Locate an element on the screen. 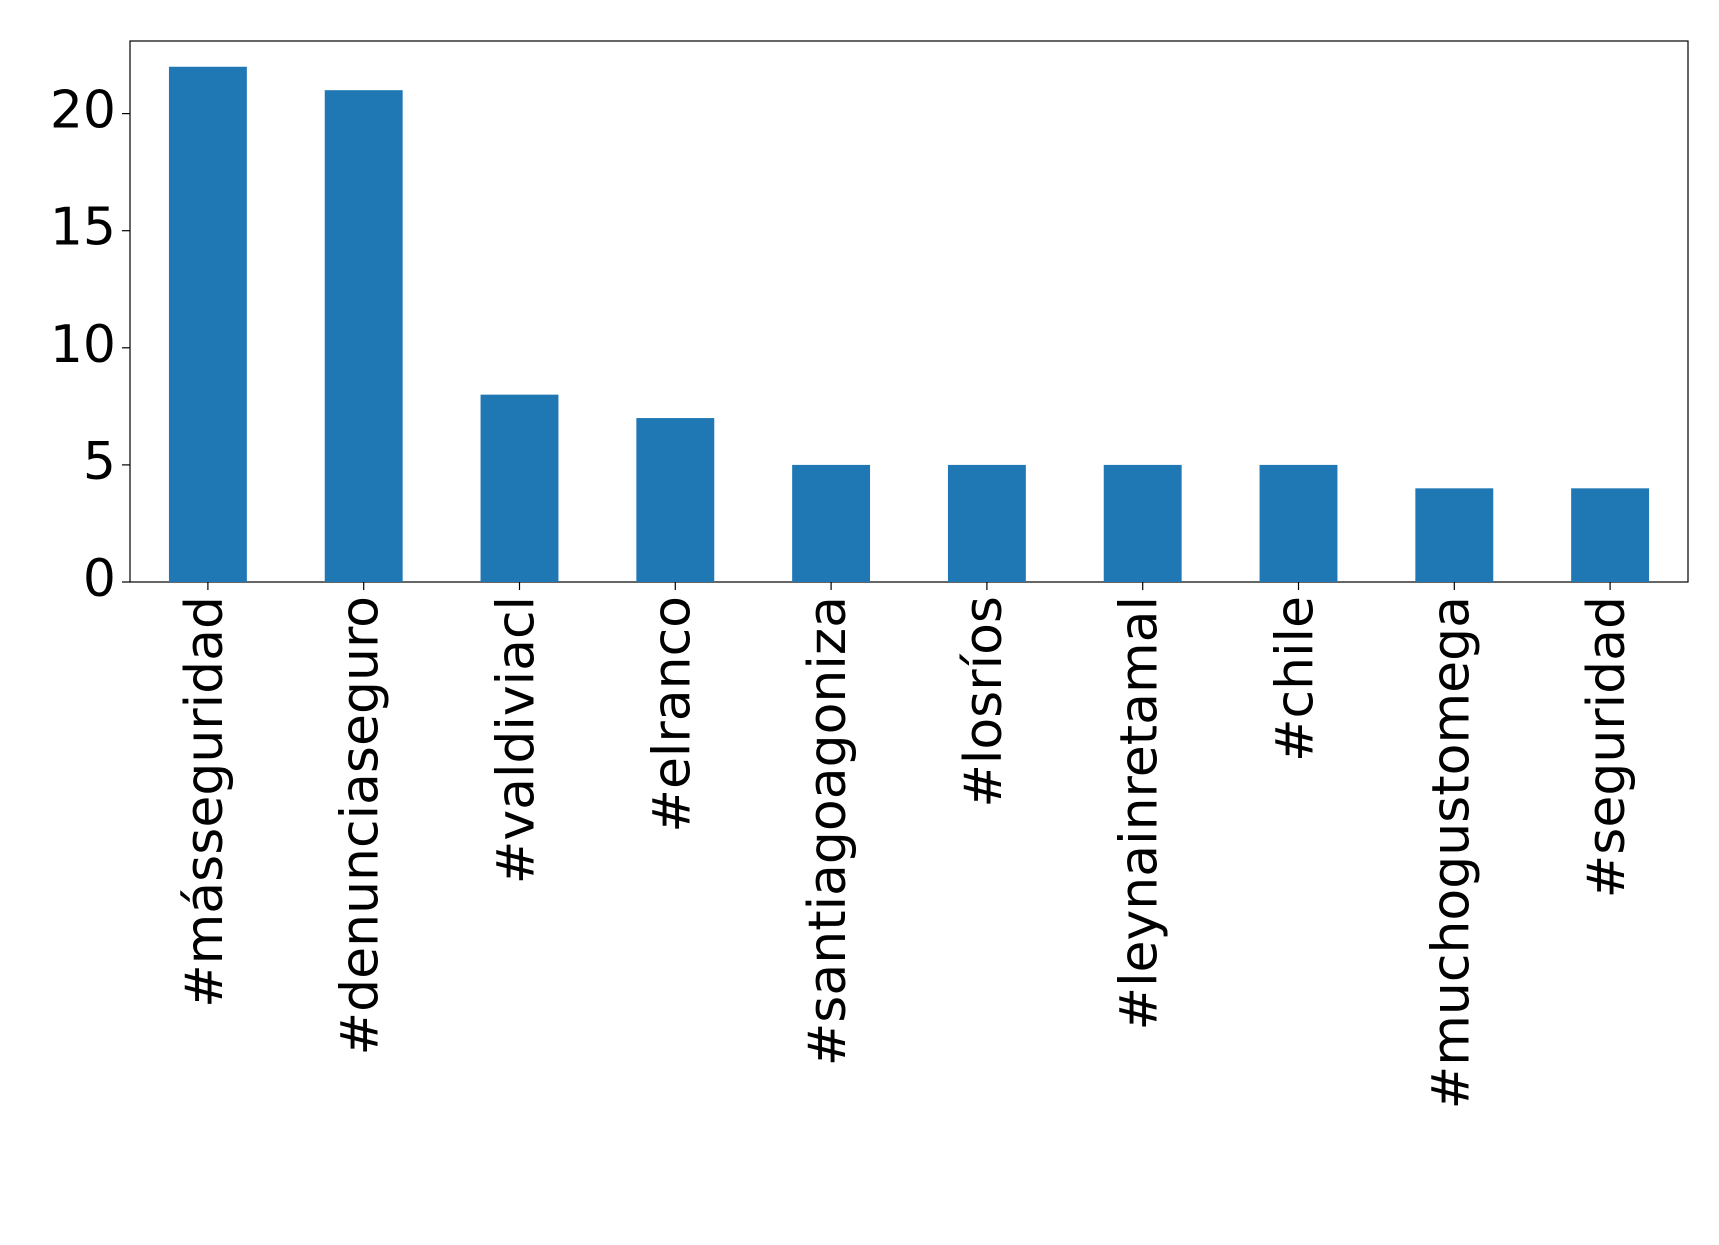 The width and height of the screenshot is (1719, 1245). x-tick-label: #valdiviacl is located at coordinates (517, 740).